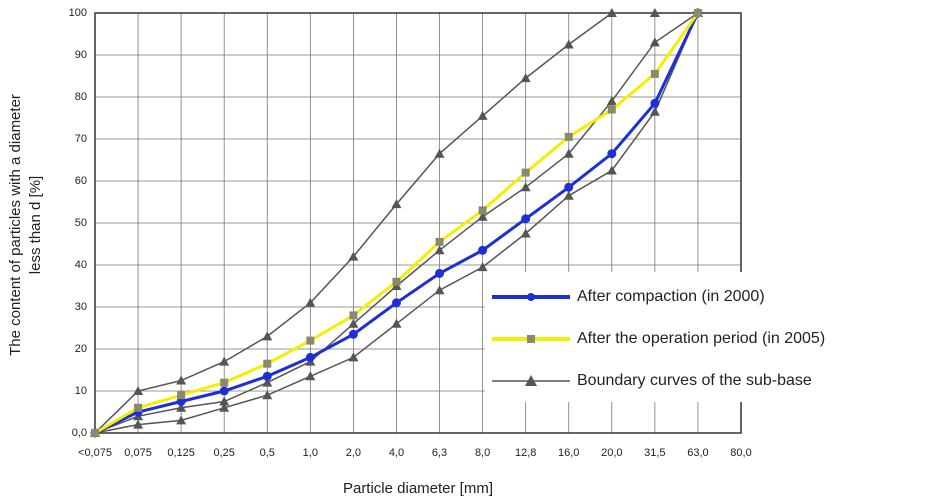  I want to click on legend-text: After compaction (in 2000), so click(671, 296).